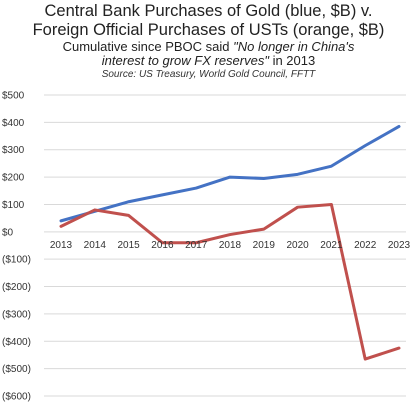 Image resolution: width=417 pixels, height=411 pixels. Describe the element at coordinates (264, 245) in the screenshot. I see `x-tick-label: 2019` at that location.